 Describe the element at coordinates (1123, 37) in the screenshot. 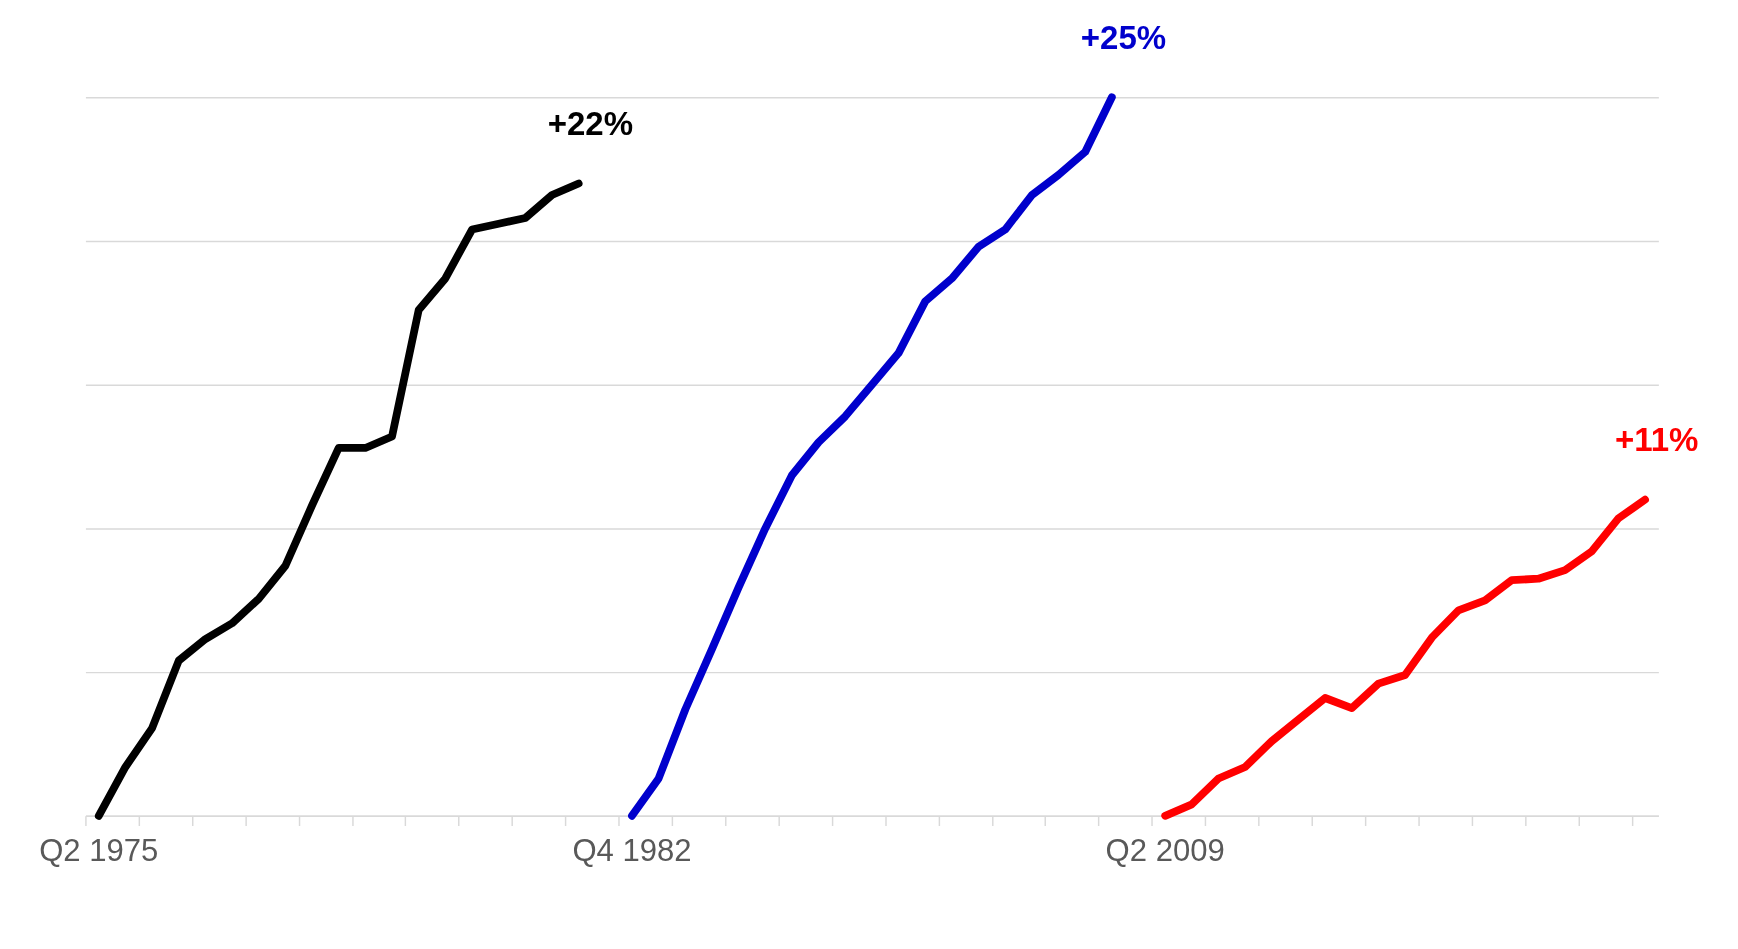

I see `data-label: +25%` at that location.